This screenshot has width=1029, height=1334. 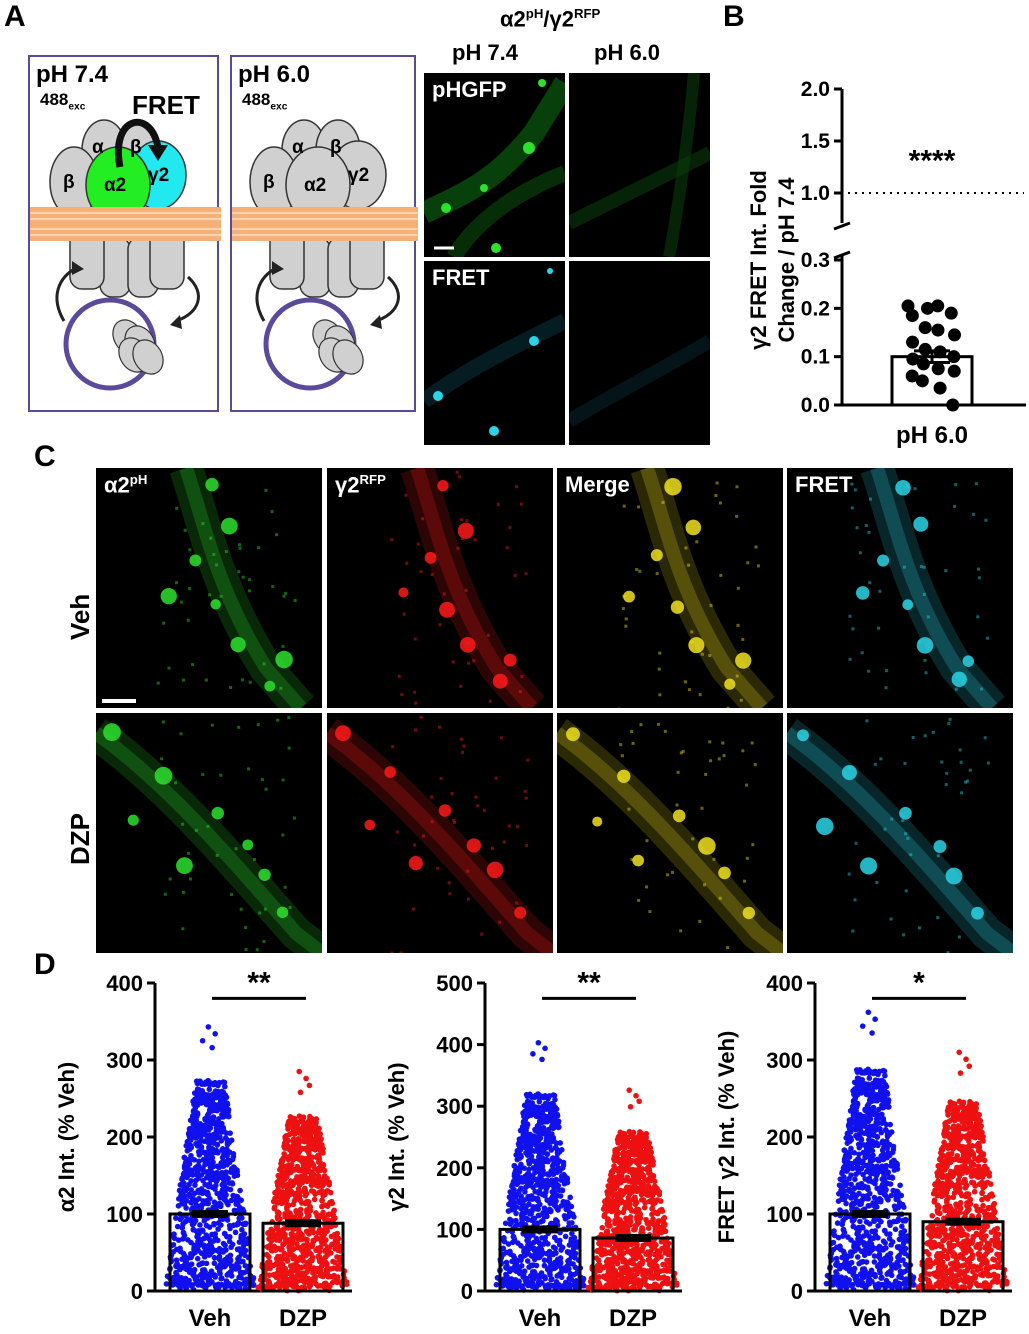 I want to click on panel-label-b: B, so click(x=734, y=16).